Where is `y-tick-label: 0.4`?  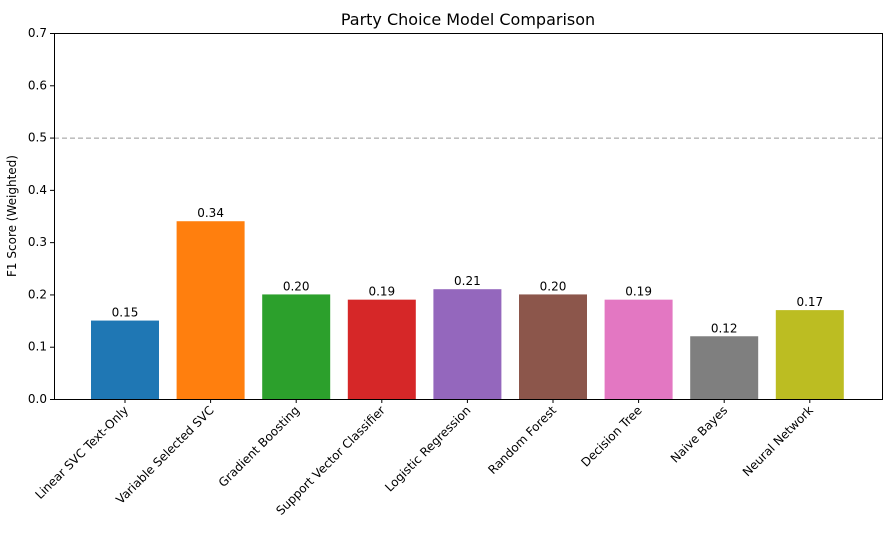
y-tick-label: 0.4 is located at coordinates (37, 190).